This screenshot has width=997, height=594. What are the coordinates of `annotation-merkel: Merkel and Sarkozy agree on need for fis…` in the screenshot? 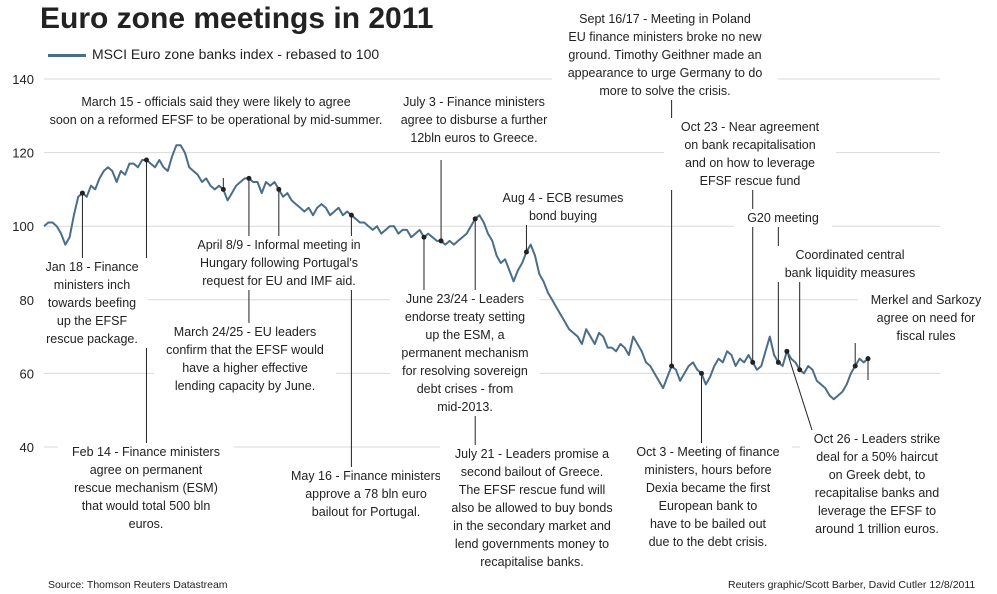 It's located at (926, 318).